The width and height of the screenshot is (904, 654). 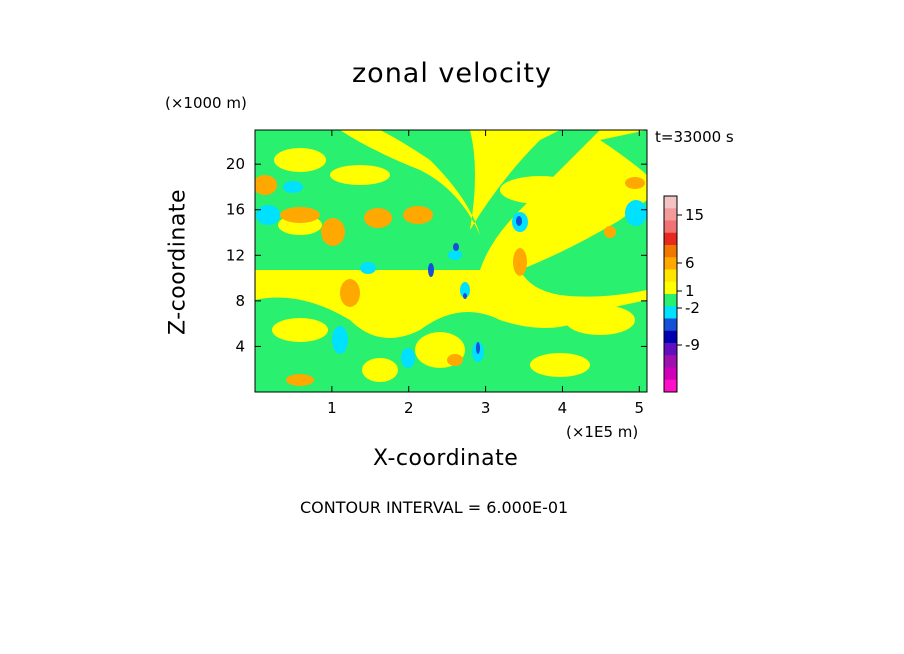 I want to click on colorbar-label: -9, so click(x=692, y=345).